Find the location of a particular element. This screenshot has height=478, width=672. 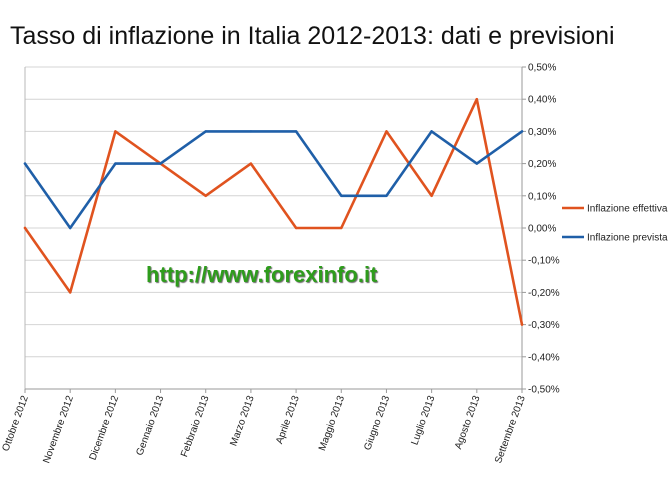

y-tick-label: -0,30% is located at coordinates (544, 325).